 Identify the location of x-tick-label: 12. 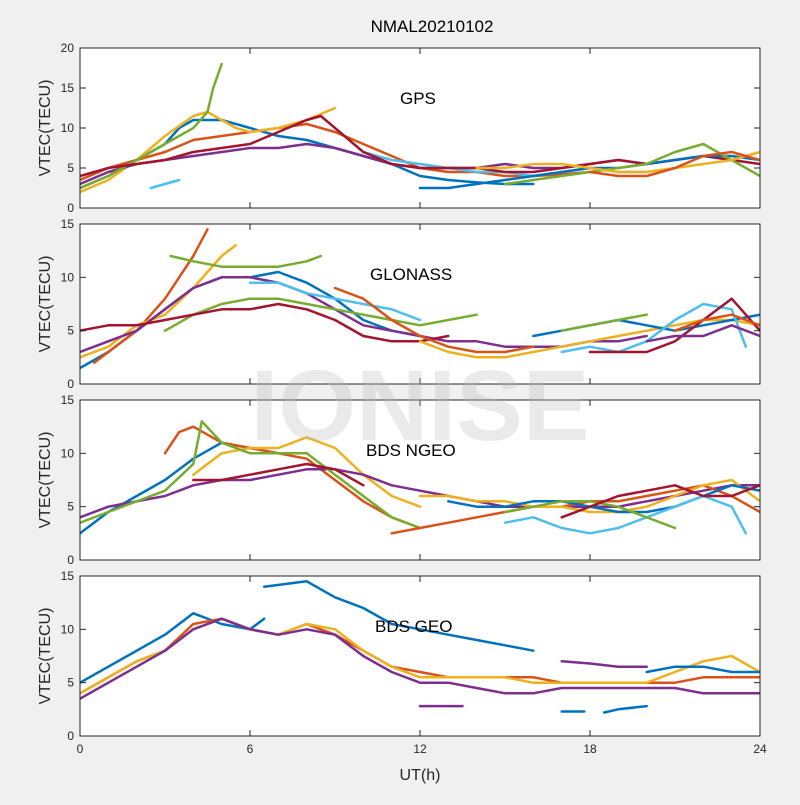
(420, 749).